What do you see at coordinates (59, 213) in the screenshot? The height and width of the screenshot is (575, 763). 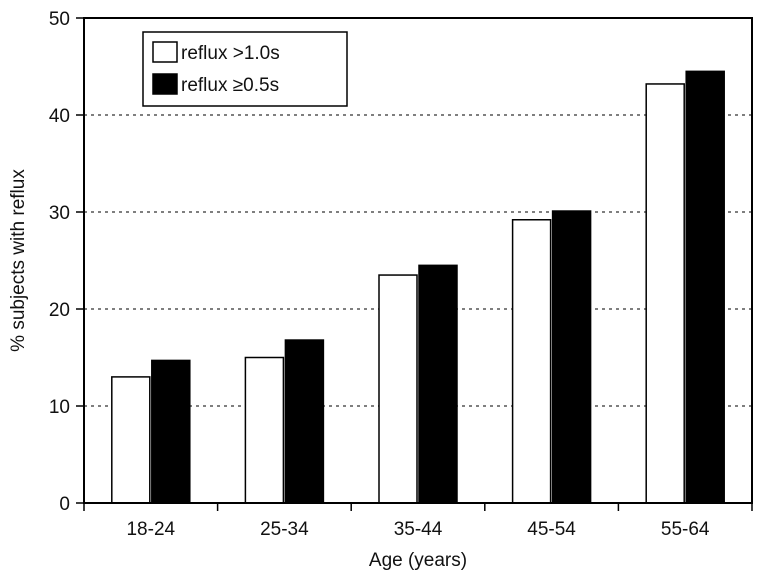 I see `y-tick-label-30: 30` at bounding box center [59, 213].